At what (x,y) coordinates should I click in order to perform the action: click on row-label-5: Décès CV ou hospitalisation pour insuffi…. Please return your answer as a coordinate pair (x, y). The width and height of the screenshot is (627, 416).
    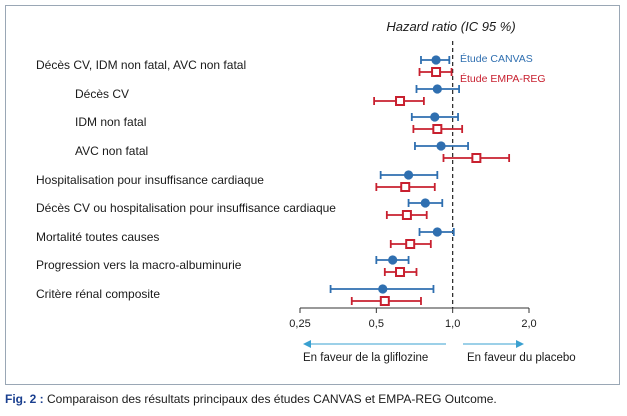
    Looking at the image, I should click on (186, 208).